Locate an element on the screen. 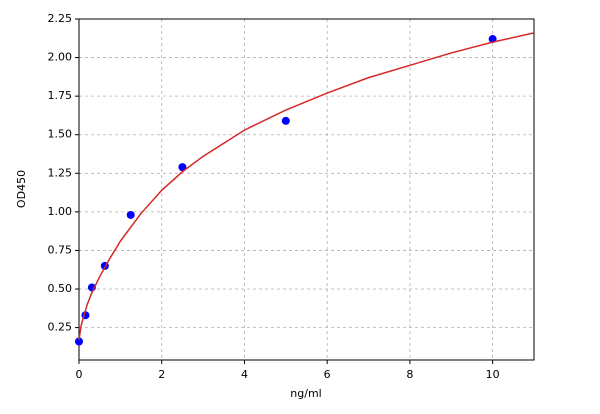 The height and width of the screenshot is (414, 600). y-tick-label: 1.00 is located at coordinates (60, 211).